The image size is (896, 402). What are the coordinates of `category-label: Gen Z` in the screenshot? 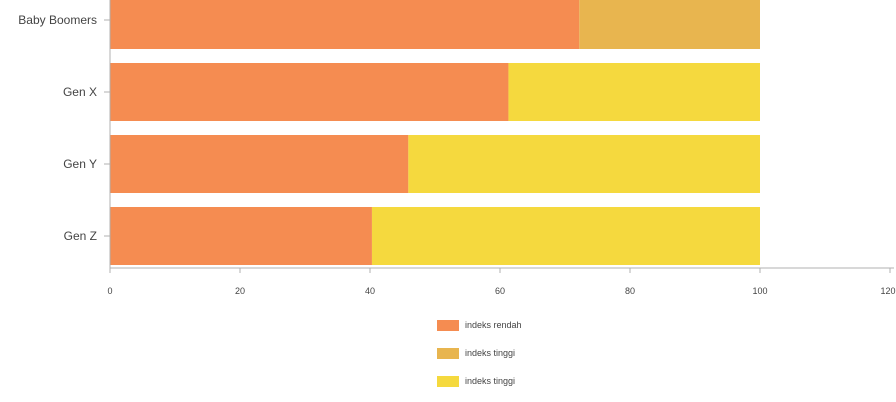 It's located at (80, 236).